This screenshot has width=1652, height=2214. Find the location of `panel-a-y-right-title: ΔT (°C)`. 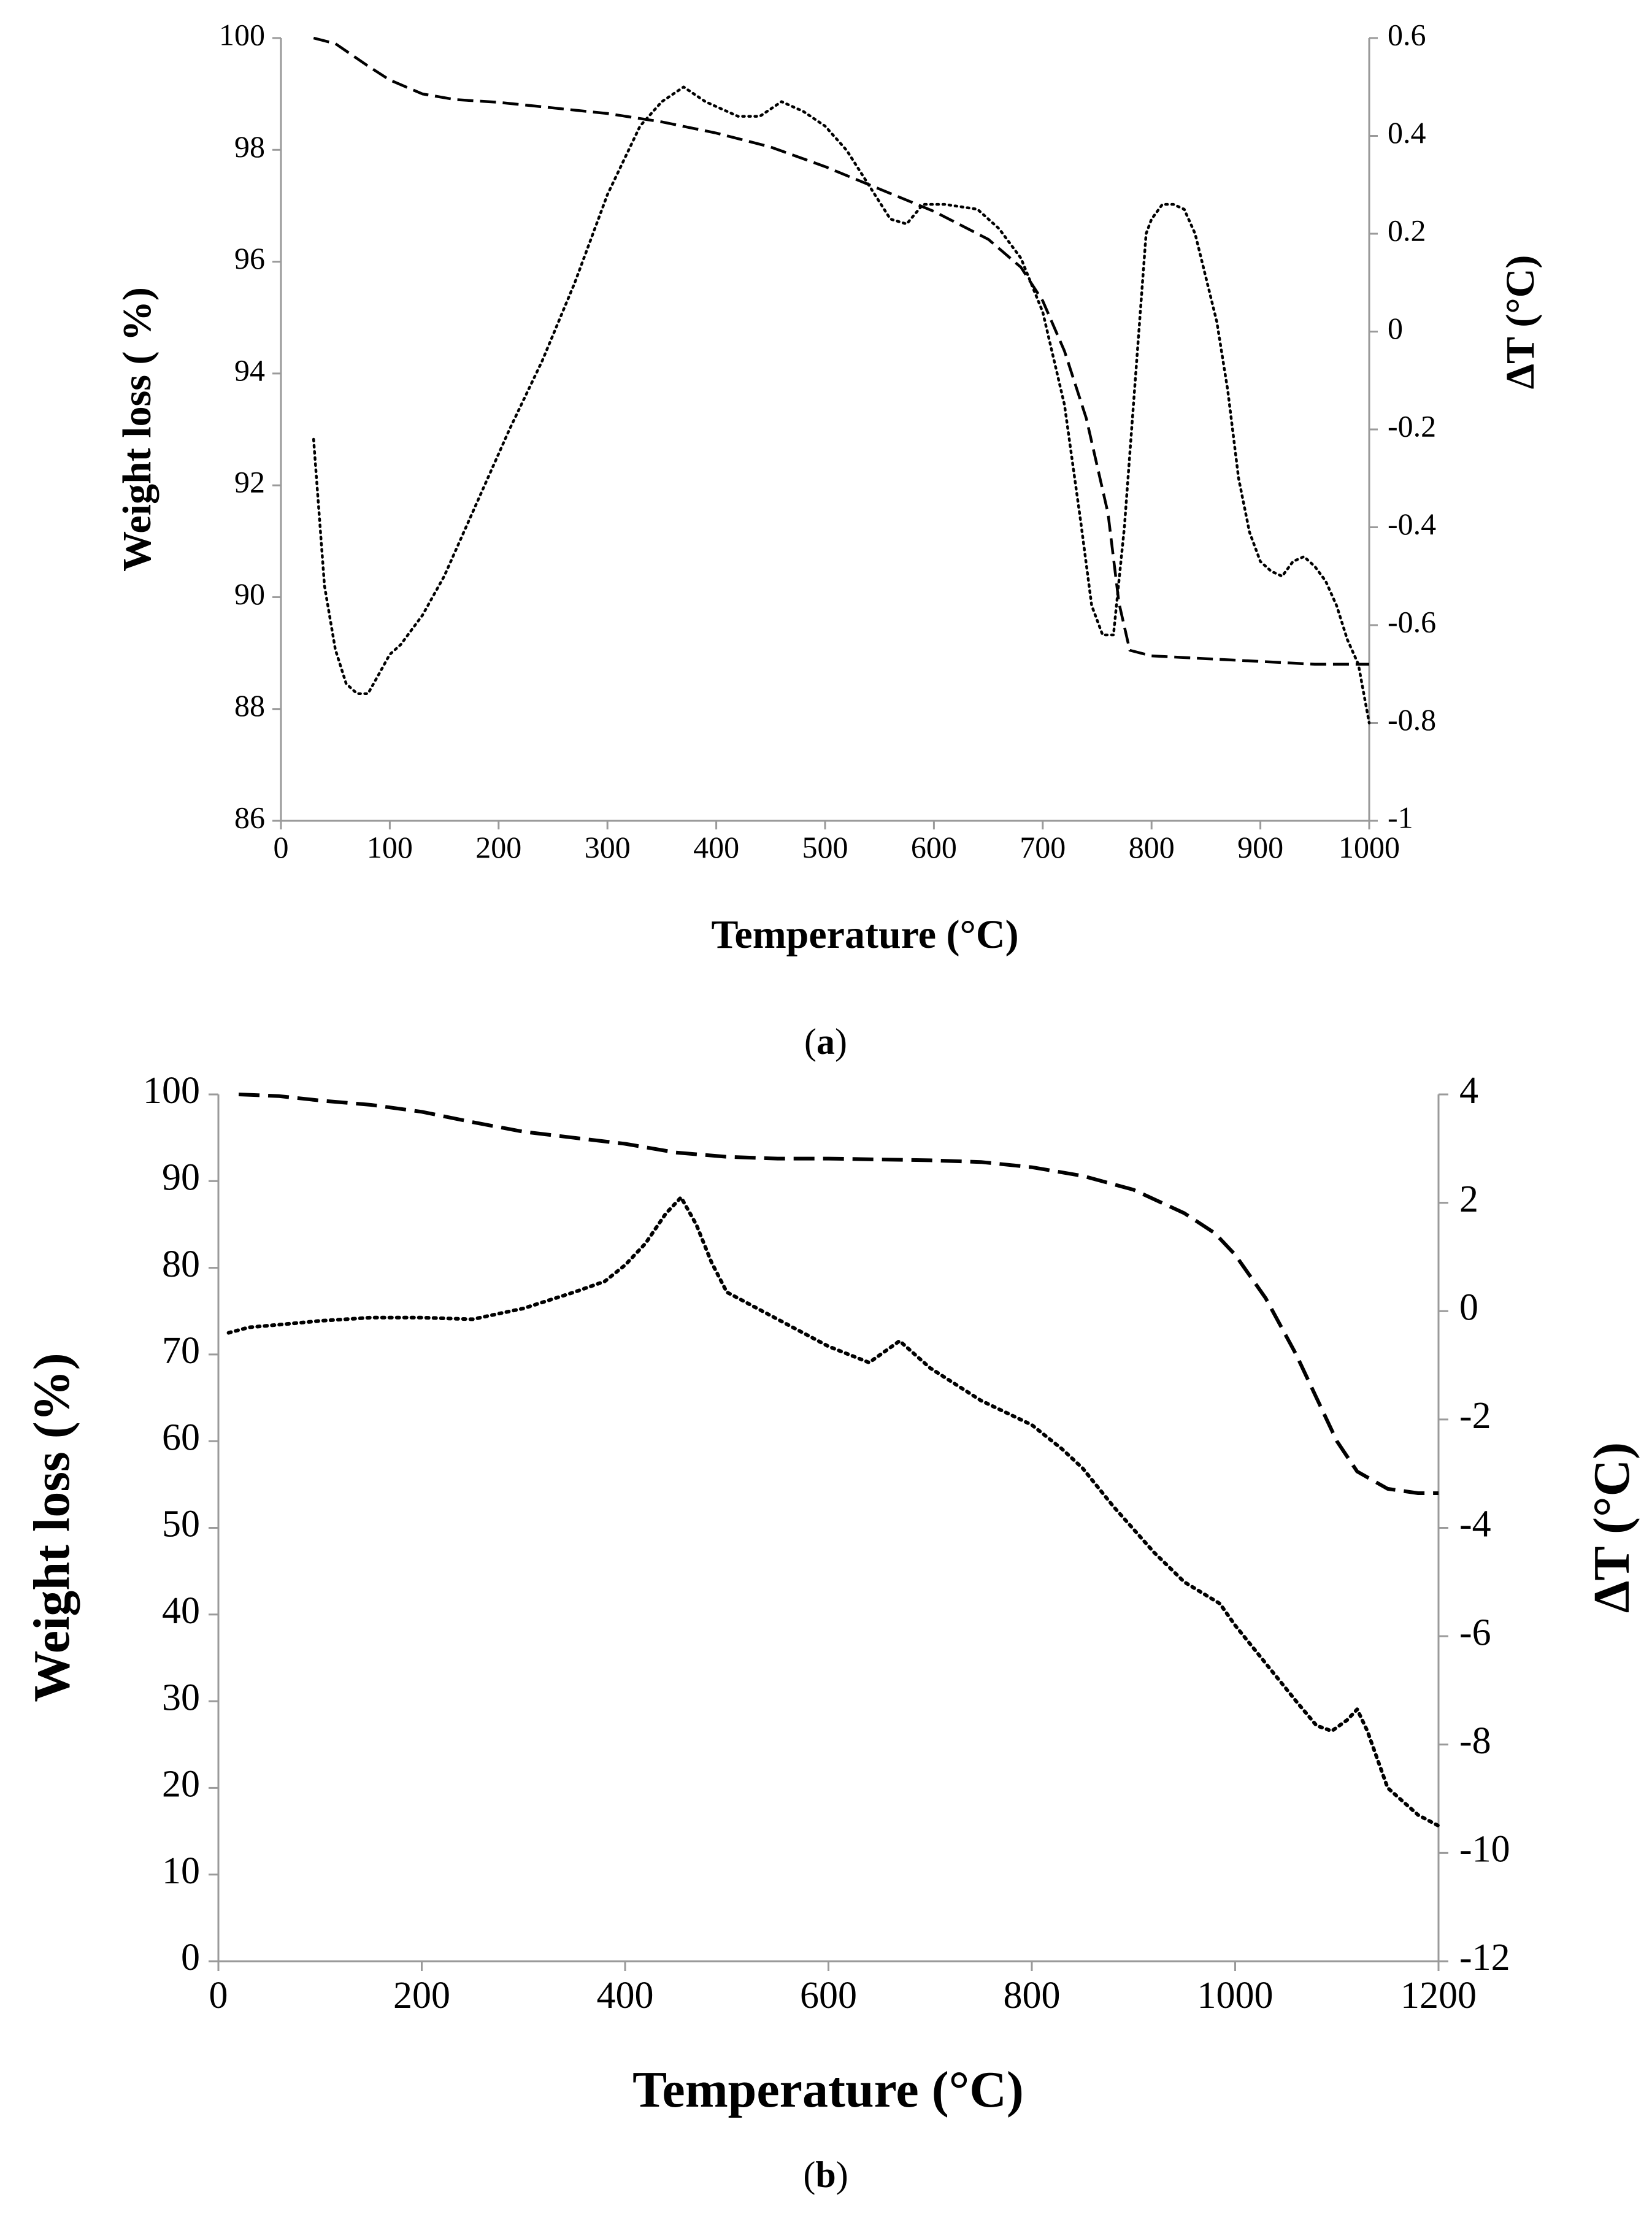

panel-a-y-right-title: ΔT (°C) is located at coordinates (1520, 322).